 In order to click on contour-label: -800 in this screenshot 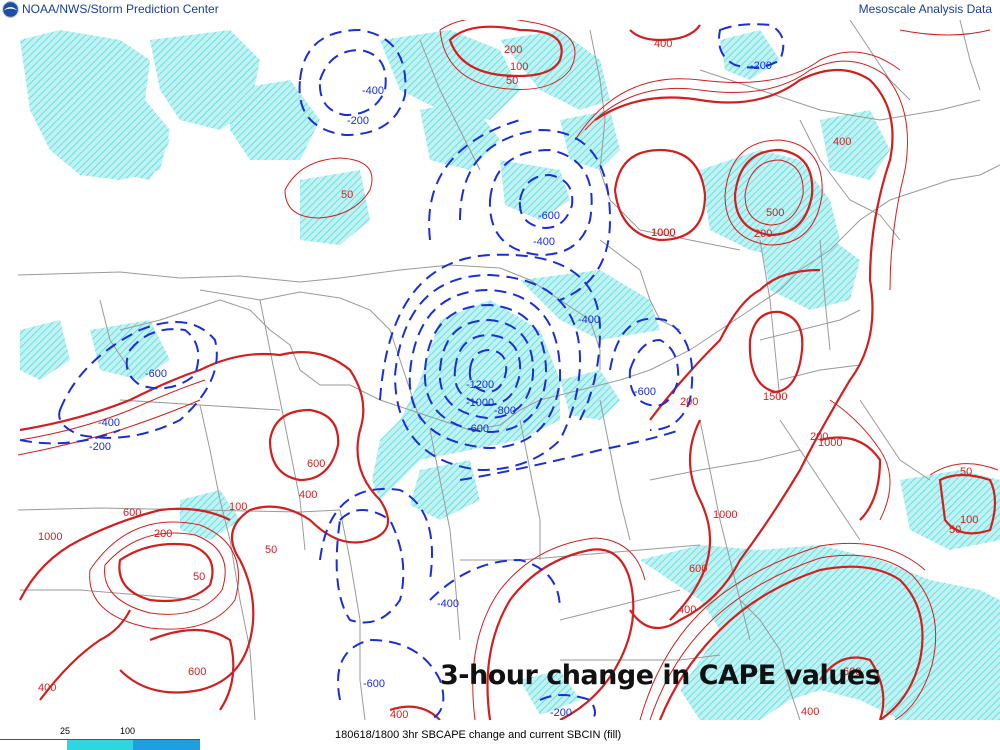, I will do `click(505, 411)`.